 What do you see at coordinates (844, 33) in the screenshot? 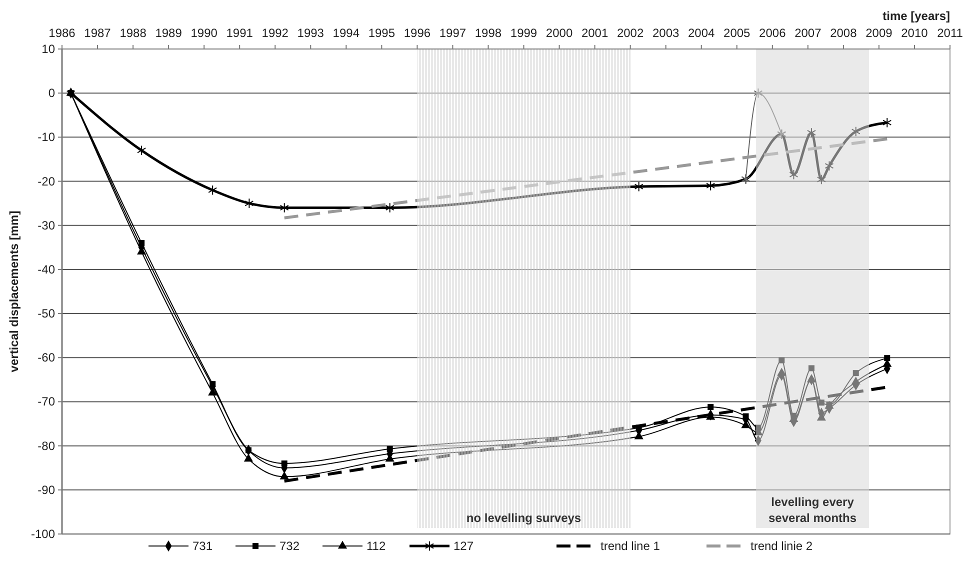
I see `x-tick-label: 2008` at bounding box center [844, 33].